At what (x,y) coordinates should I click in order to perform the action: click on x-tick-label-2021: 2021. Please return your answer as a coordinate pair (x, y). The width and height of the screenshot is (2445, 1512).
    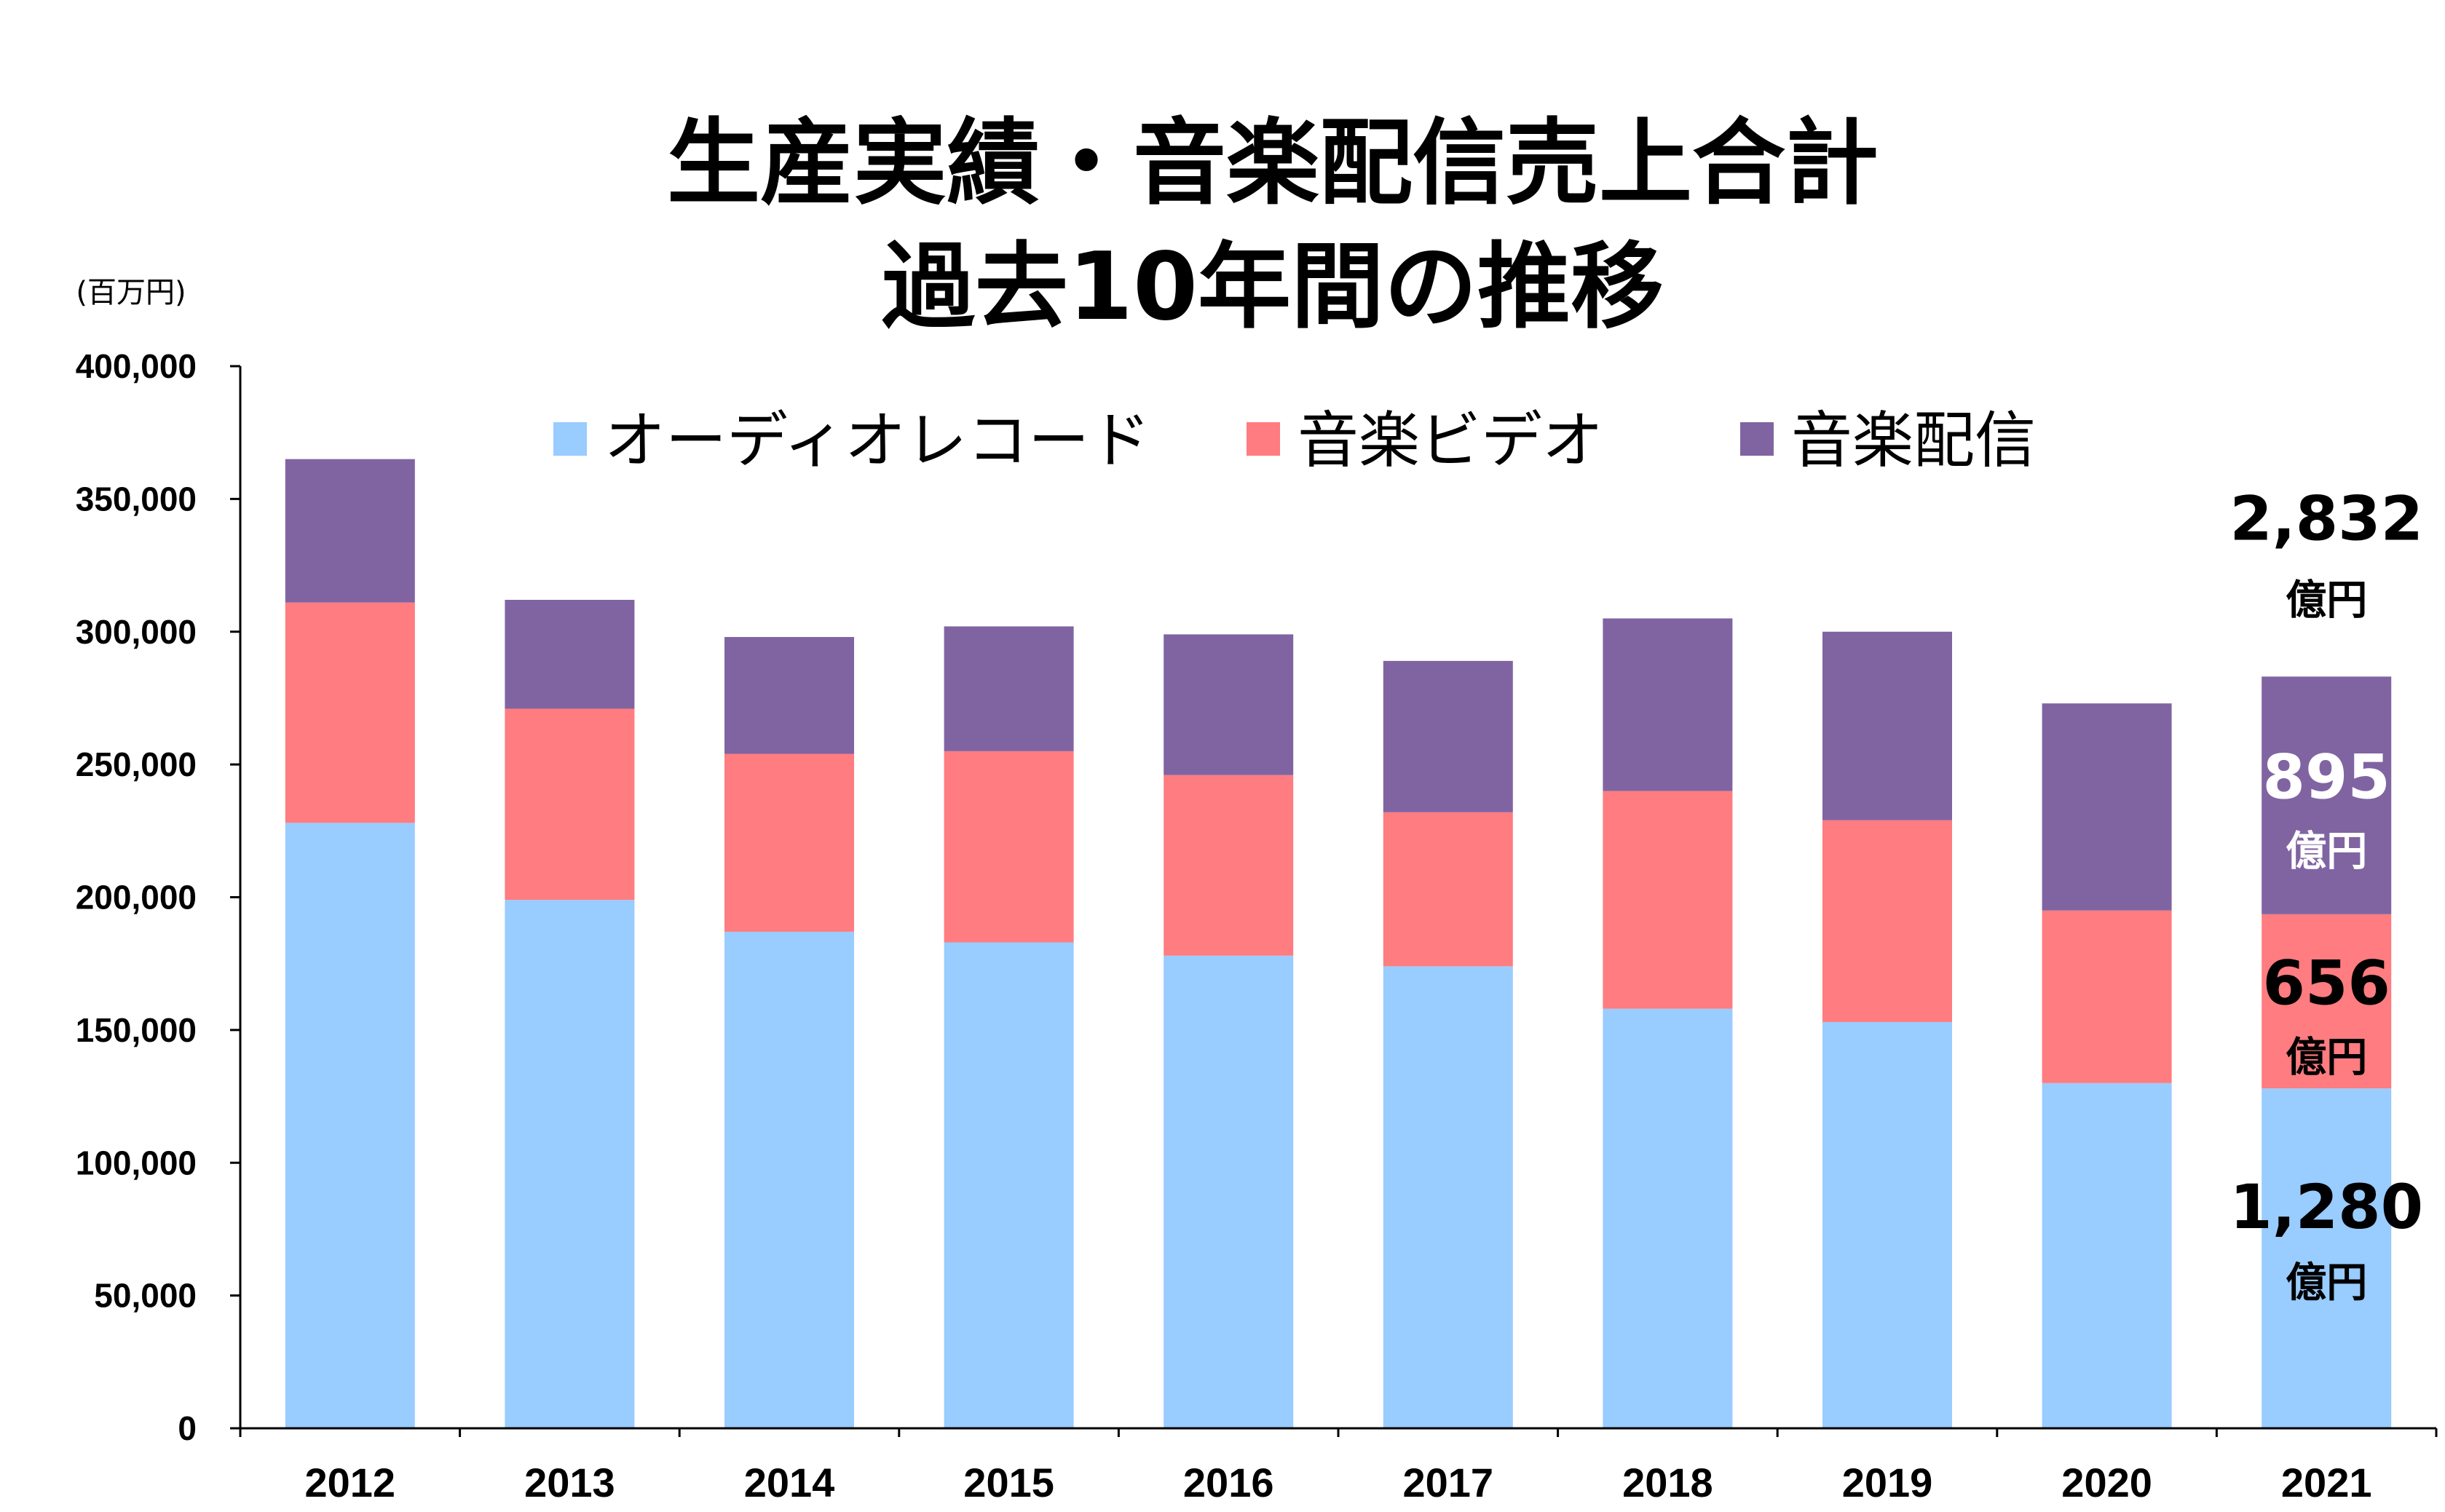
    Looking at the image, I should click on (2326, 1482).